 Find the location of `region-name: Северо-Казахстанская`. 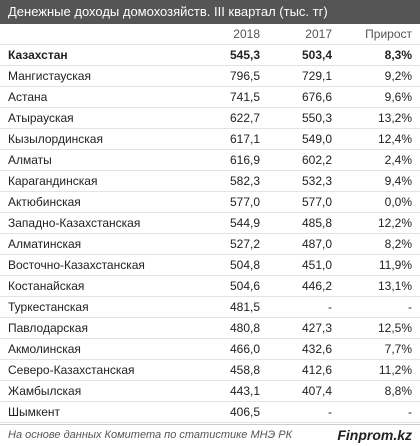

region-name: Северо-Казахстанская is located at coordinates (98, 370).